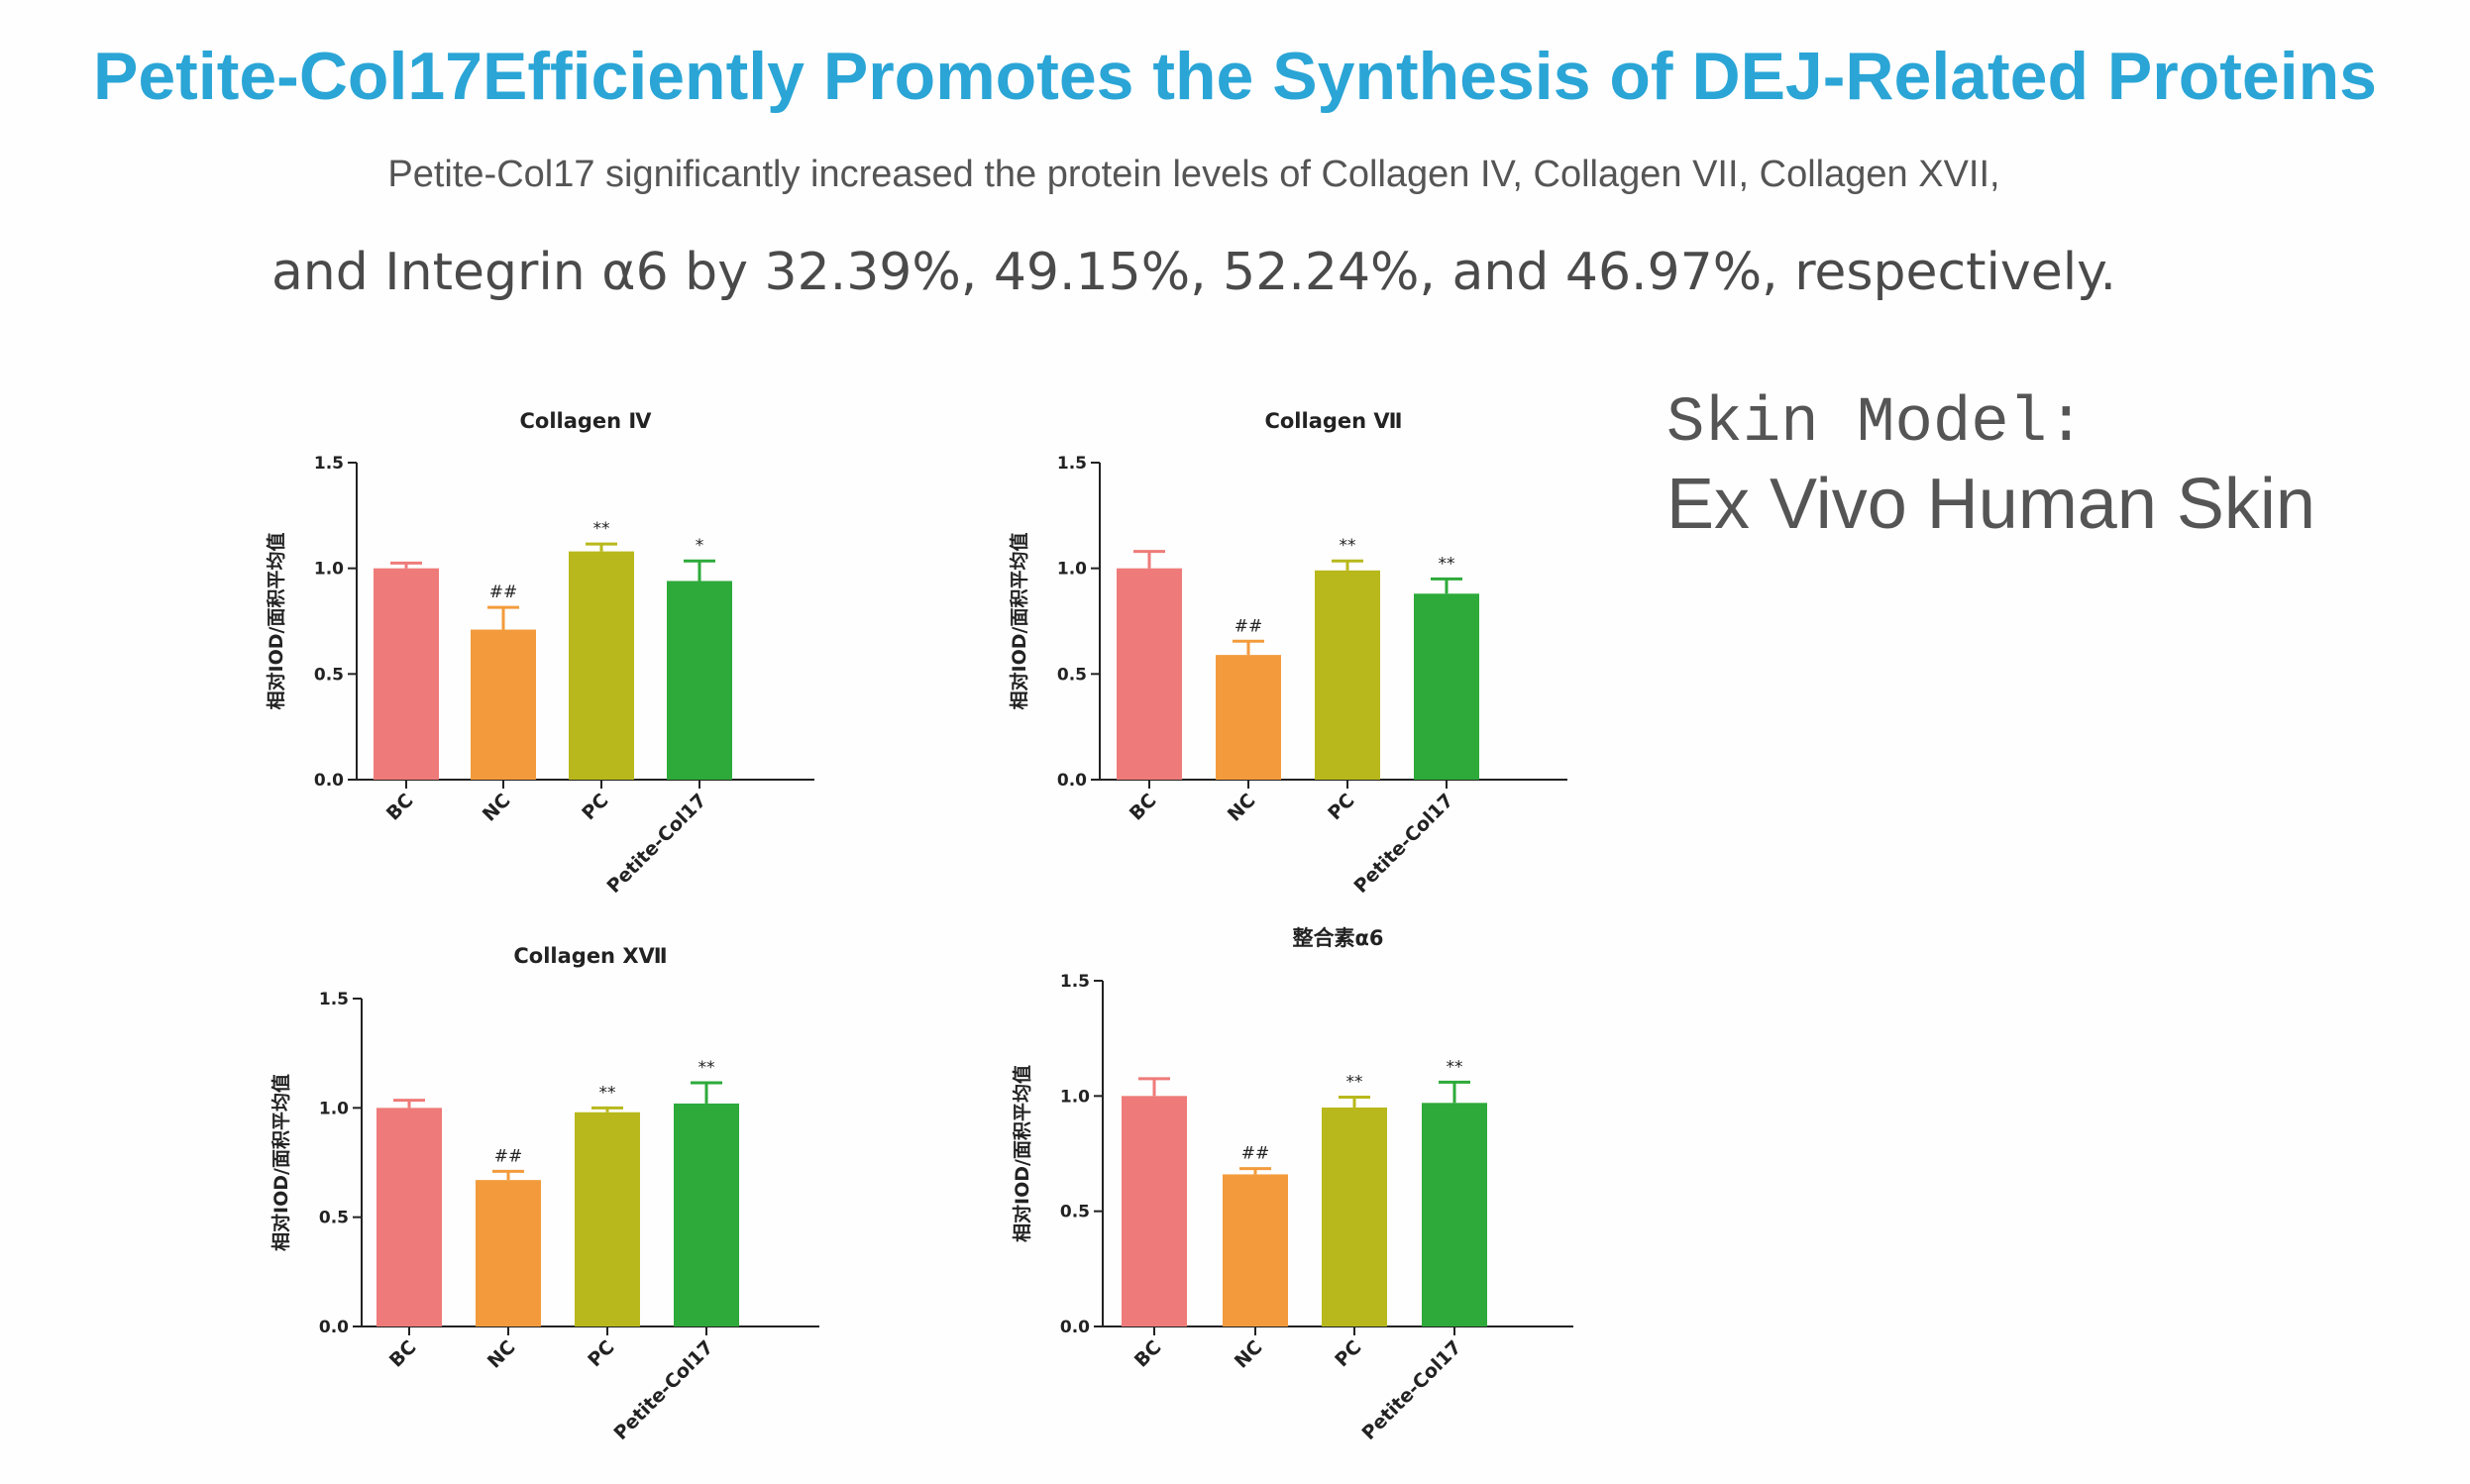 The image size is (2470, 1484). Describe the element at coordinates (1411, 1390) in the screenshot. I see `x-tick-label: Petite-Col17` at that location.